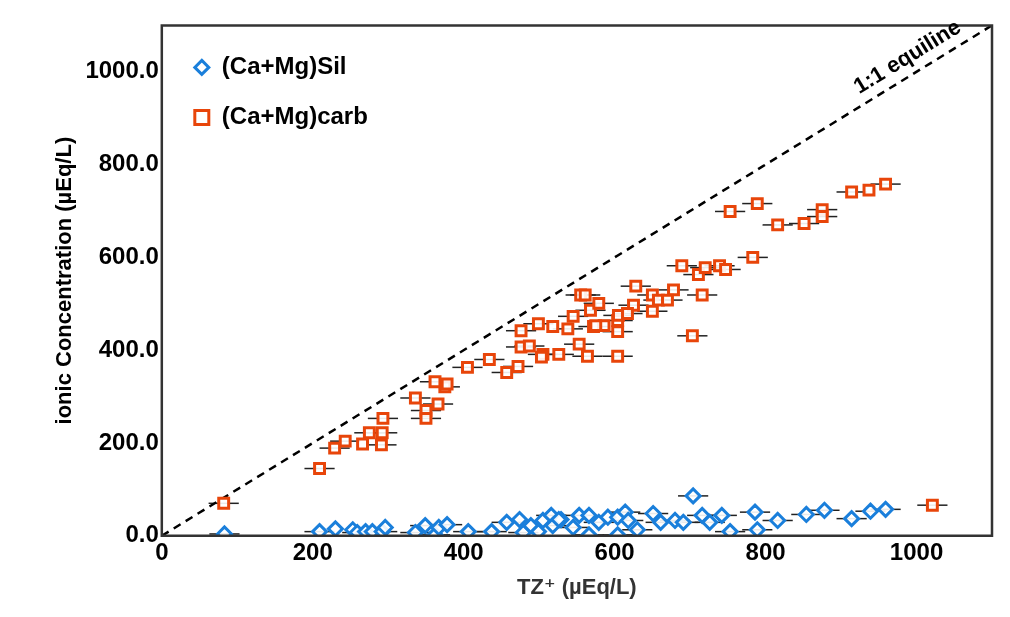 This screenshot has width=1010, height=617. I want to click on y-axis-title: ionic Concentration (µEq/L), so click(64, 280).